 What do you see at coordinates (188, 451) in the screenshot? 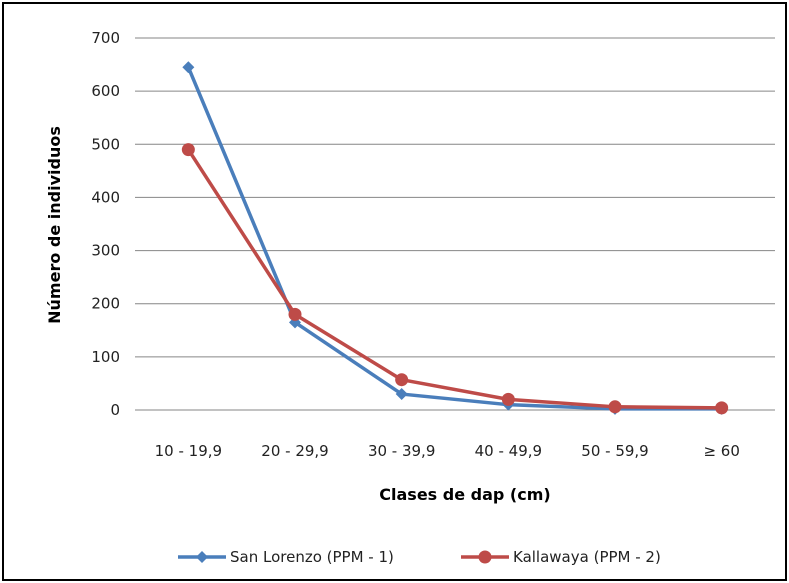
I see `x-tick-label: 10 - 19,9` at bounding box center [188, 451].